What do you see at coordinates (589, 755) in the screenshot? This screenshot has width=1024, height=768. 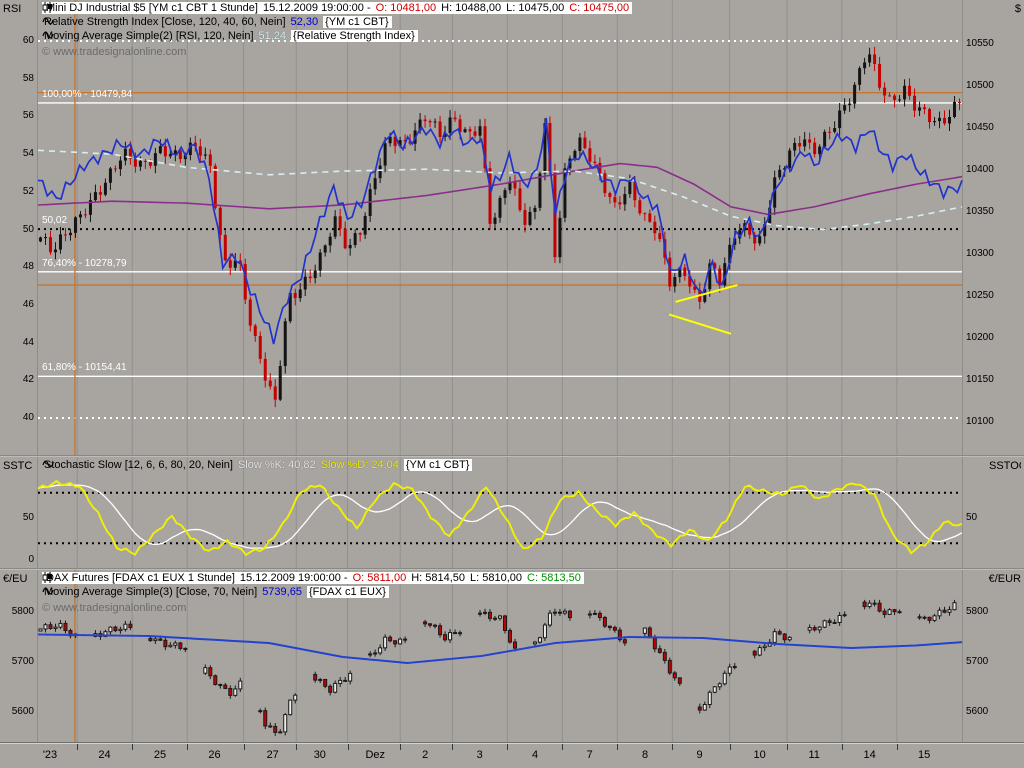 I see `x-axis-label: 7` at bounding box center [589, 755].